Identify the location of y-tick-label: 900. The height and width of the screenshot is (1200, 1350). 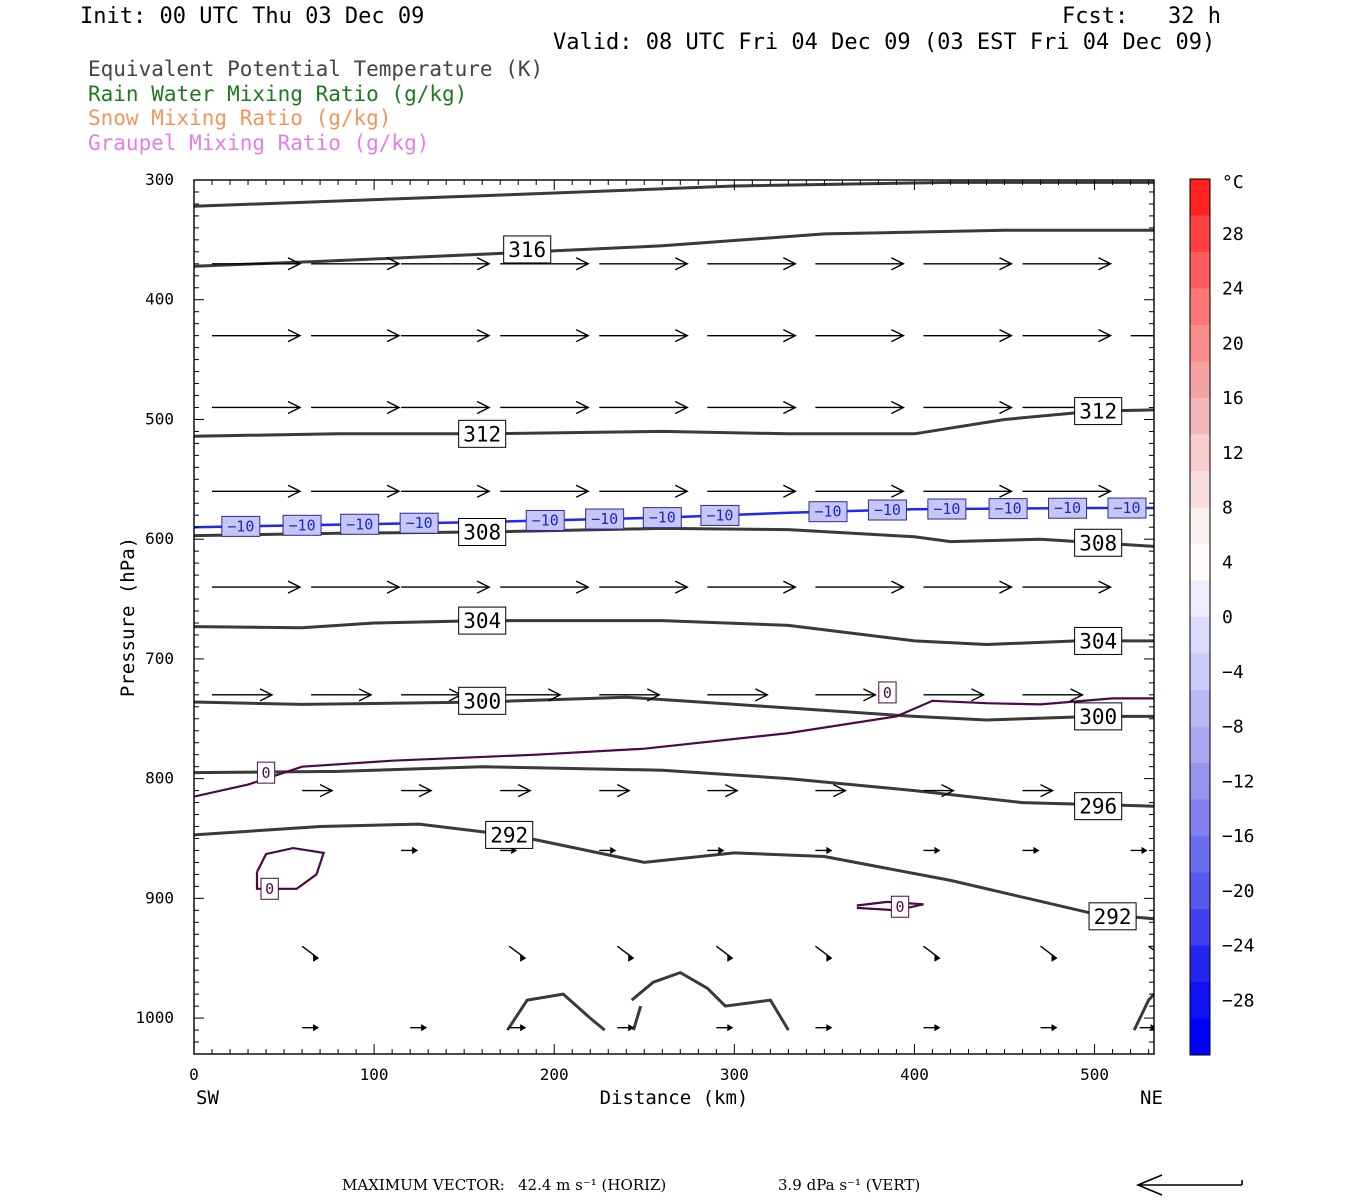
(159, 897).